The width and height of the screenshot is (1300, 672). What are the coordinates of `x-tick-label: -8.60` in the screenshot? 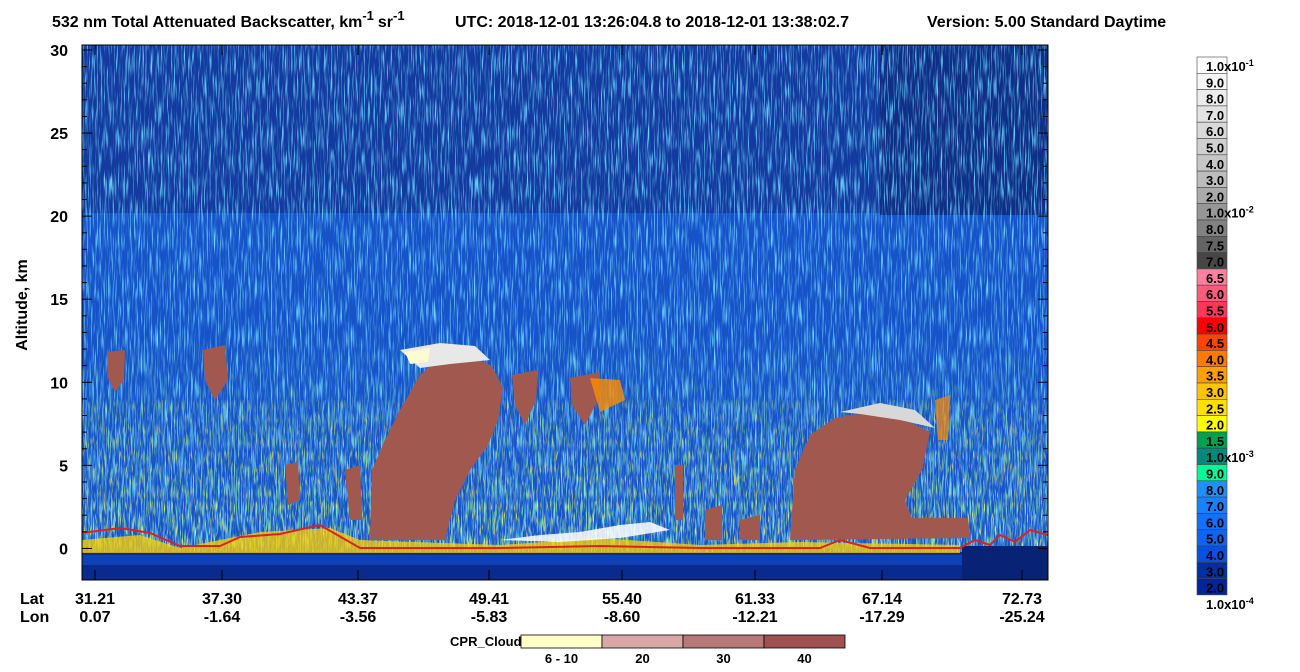 It's located at (622, 617).